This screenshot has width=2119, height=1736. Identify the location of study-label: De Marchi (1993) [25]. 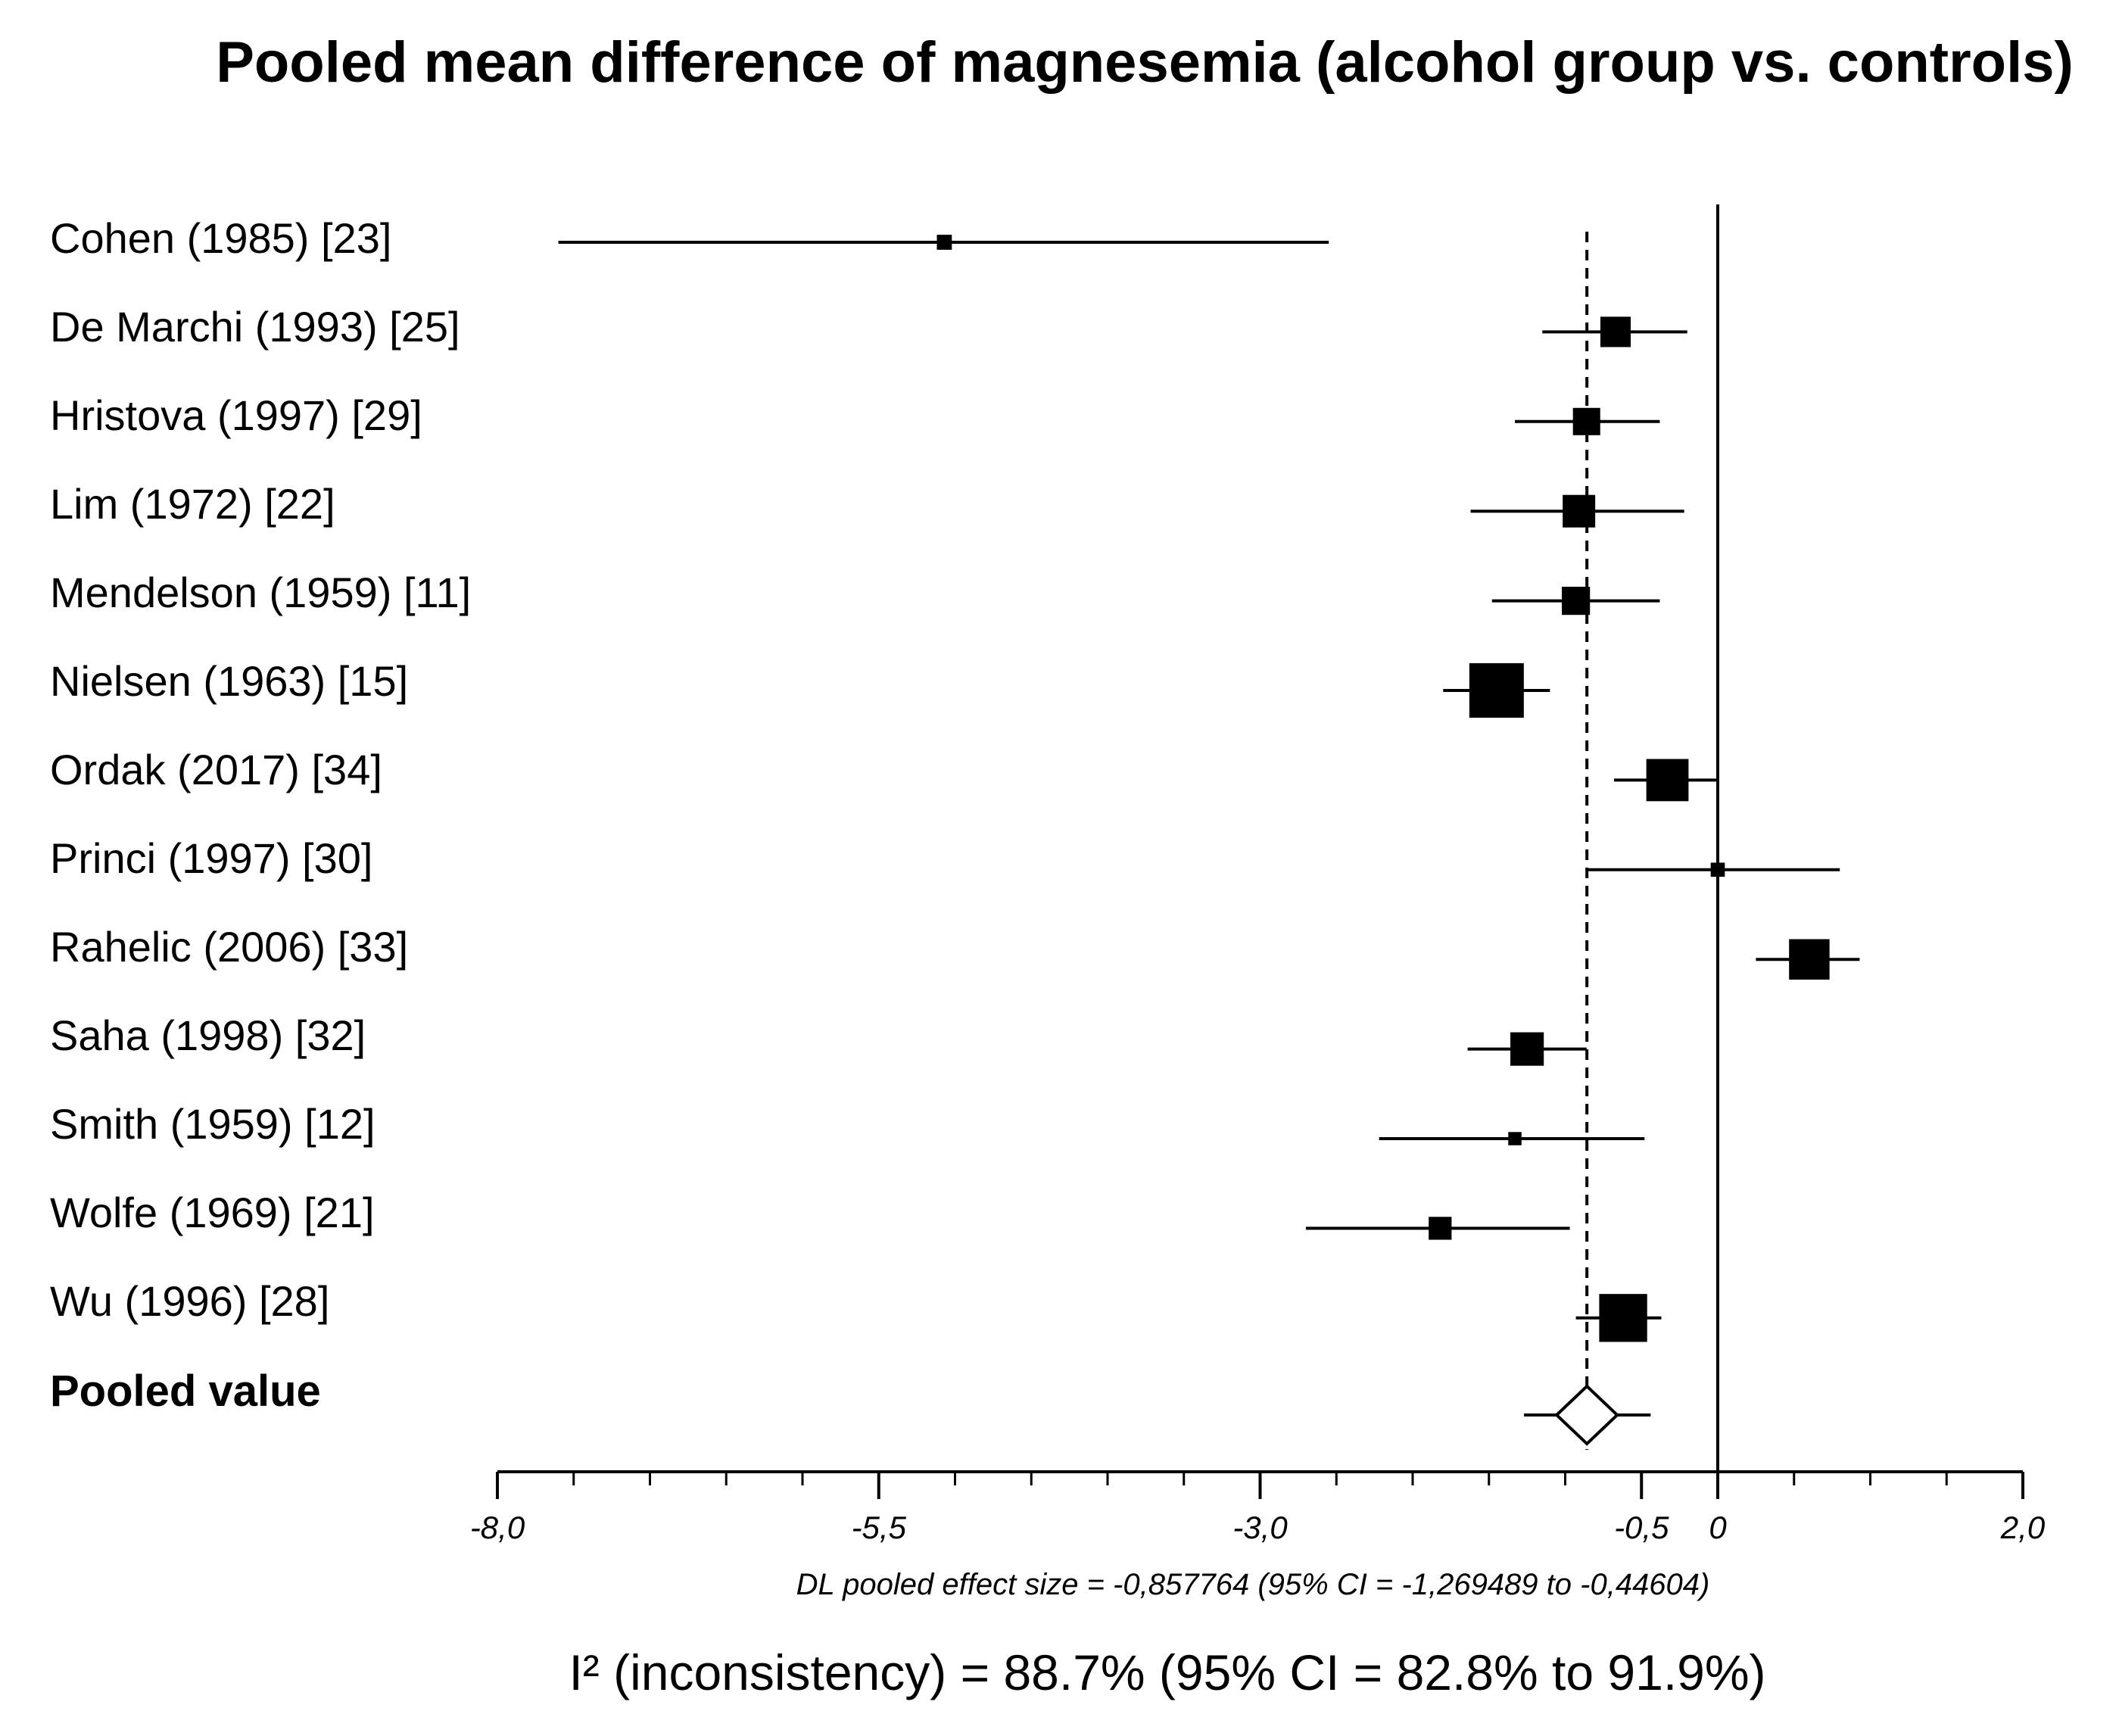
(255, 327).